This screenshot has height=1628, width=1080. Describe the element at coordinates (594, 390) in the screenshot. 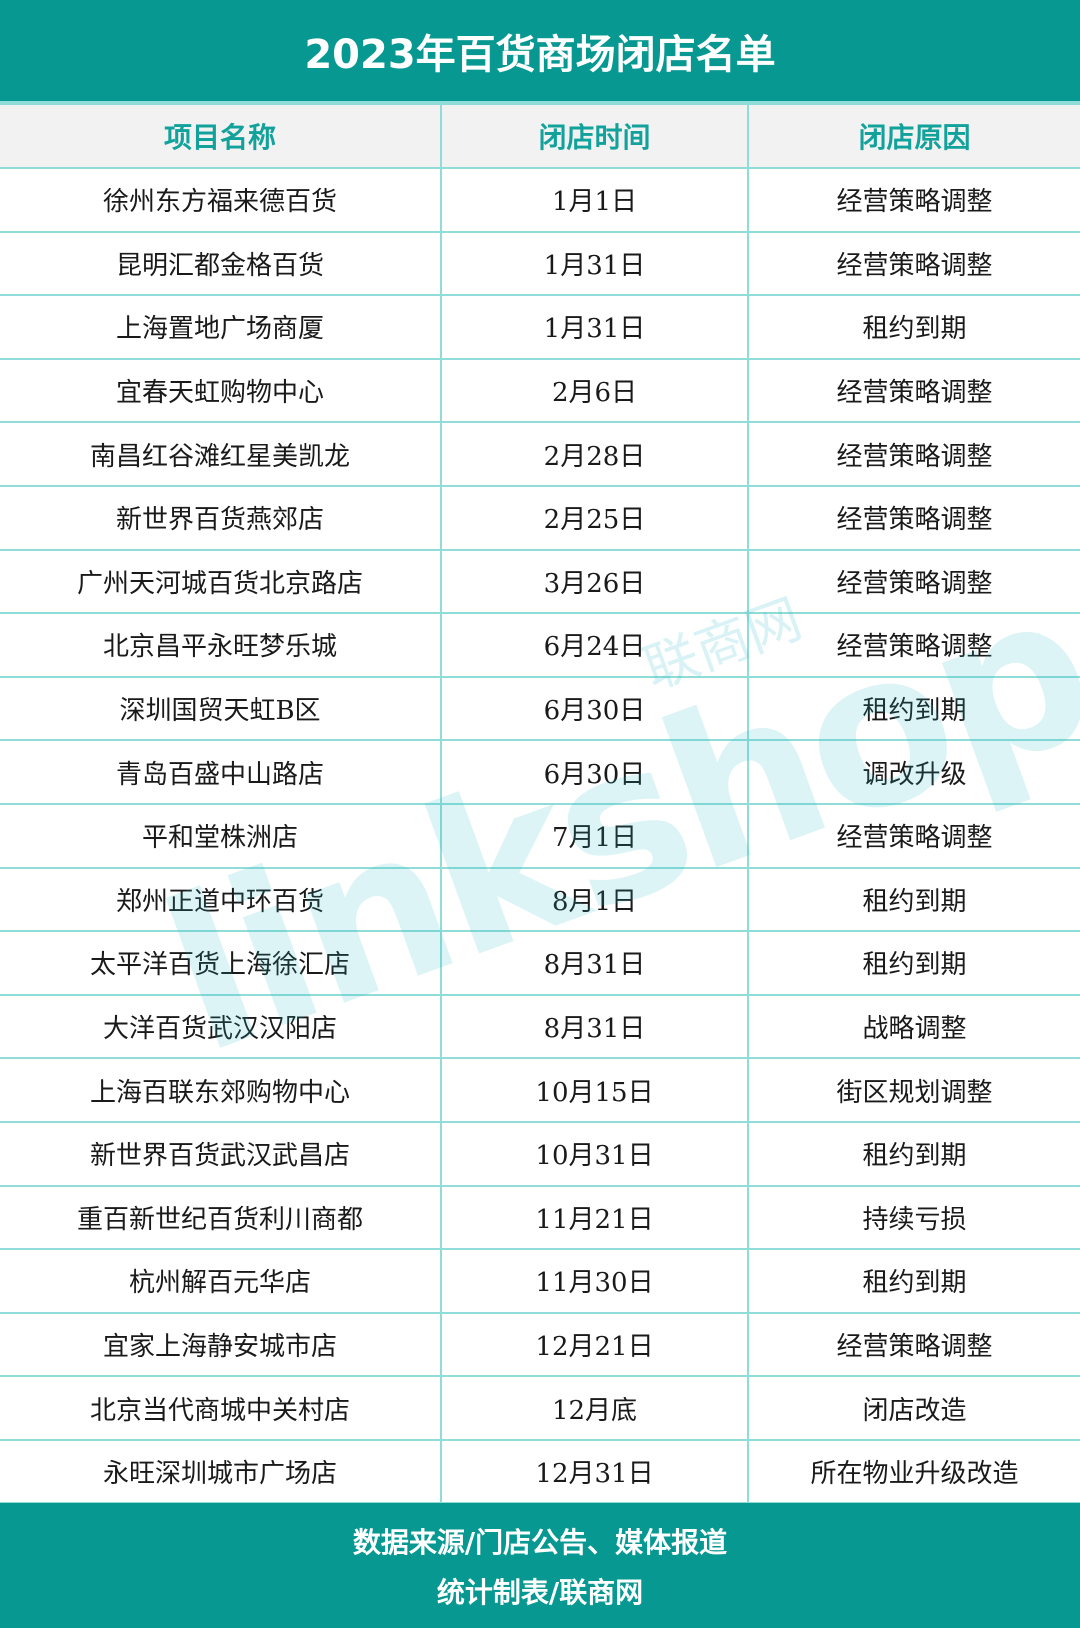

I see `cell-date: 2月6日` at that location.